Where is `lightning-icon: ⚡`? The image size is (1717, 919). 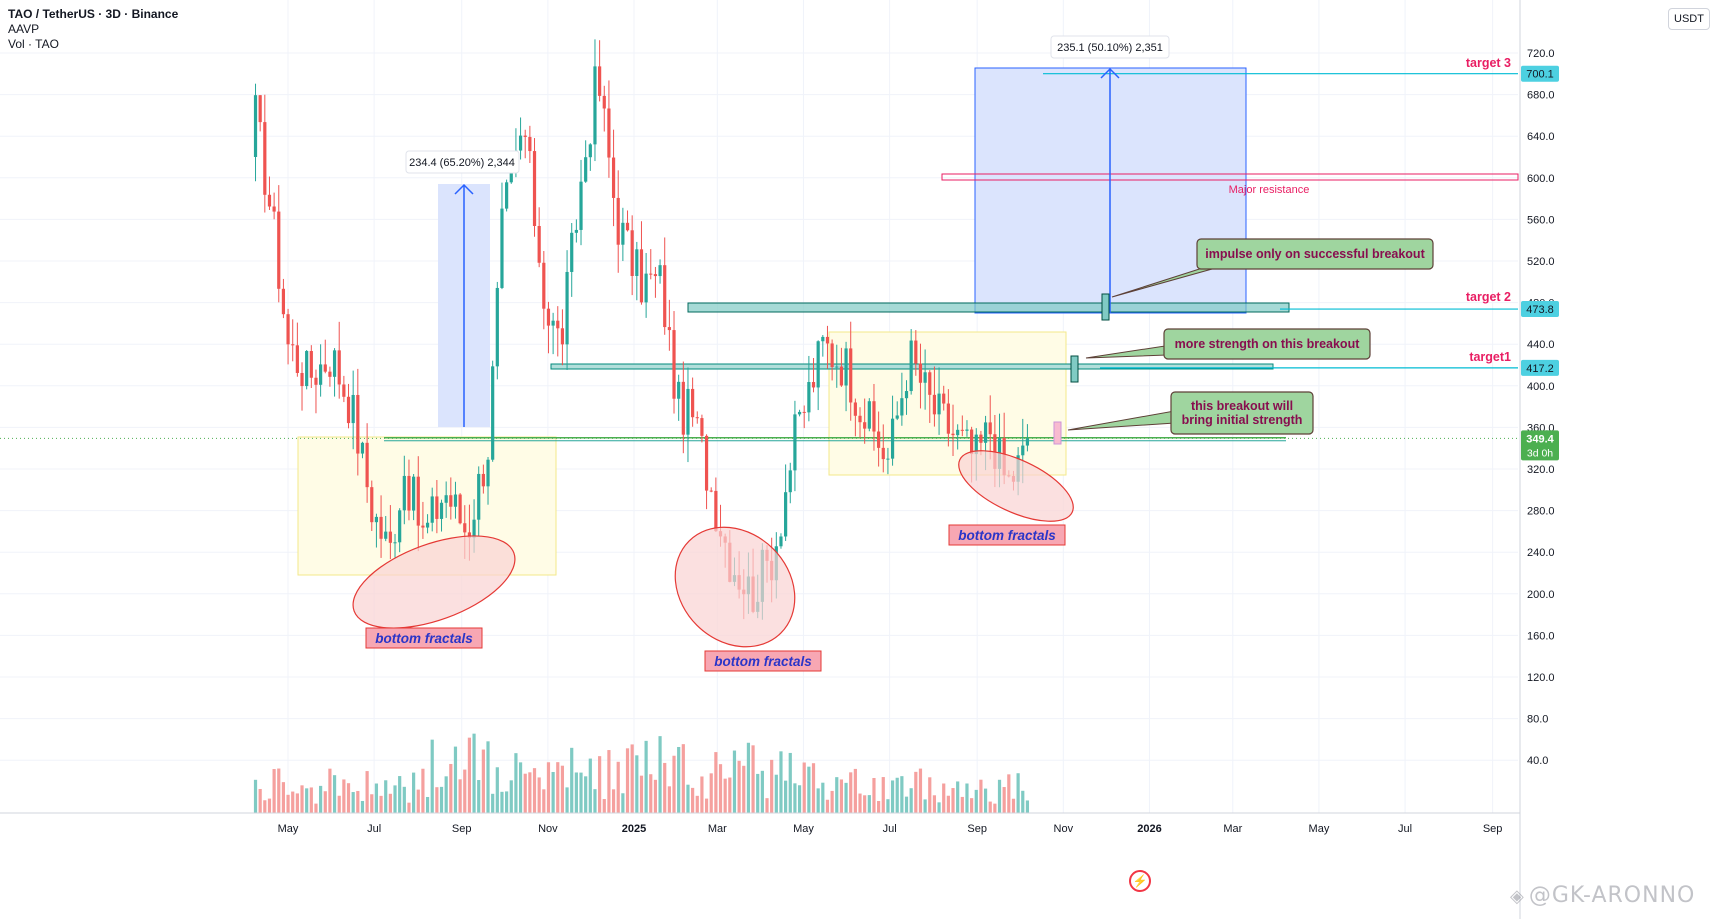
lightning-icon: ⚡ is located at coordinates (1140, 881).